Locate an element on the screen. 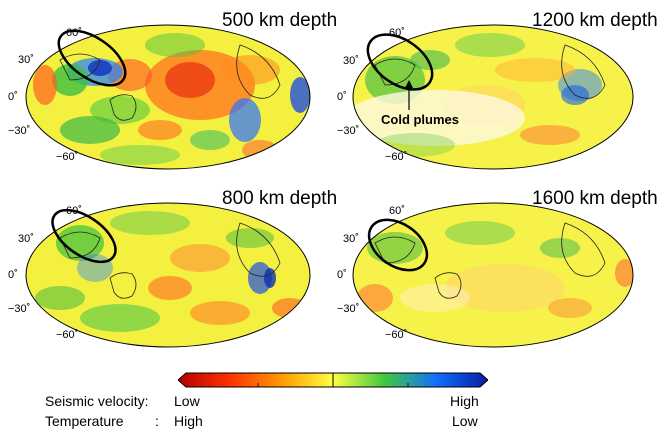 Image resolution: width=670 pixels, height=434 pixels. panel-title: 500 km depth is located at coordinates (280, 20).